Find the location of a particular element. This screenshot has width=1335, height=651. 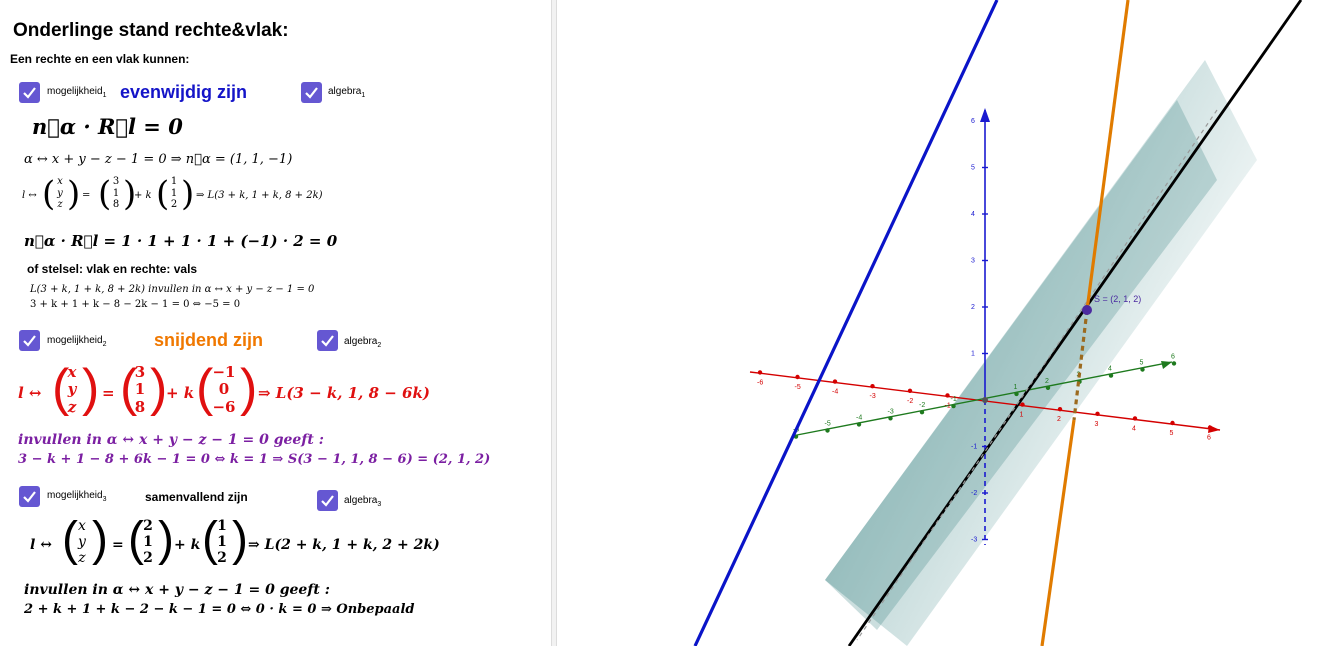

x-tick-label: 2 is located at coordinates (1059, 419).